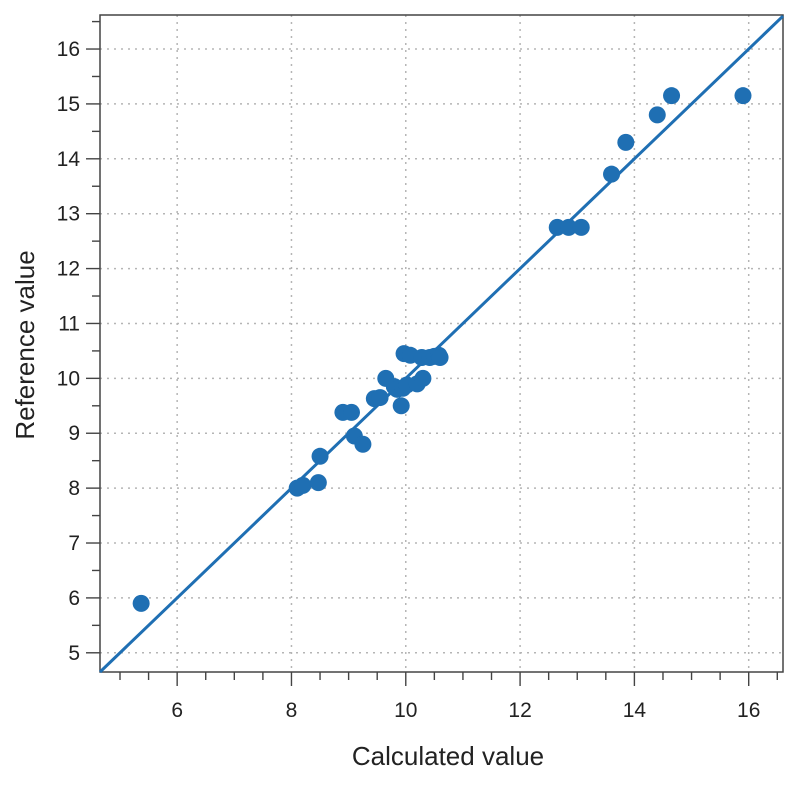 The width and height of the screenshot is (800, 800). I want to click on y-tick-label: 15, so click(68, 104).